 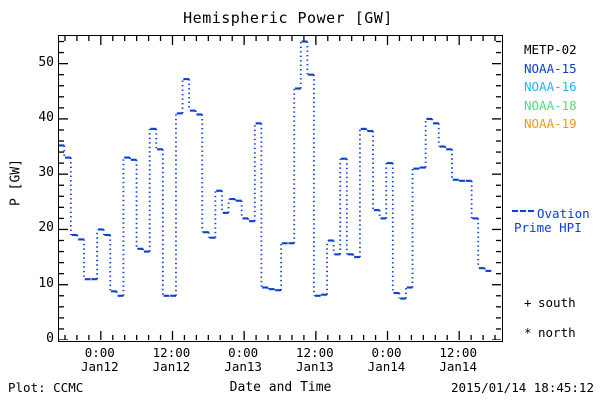 I want to click on ovation-dash-swatch, so click(x=523, y=212).